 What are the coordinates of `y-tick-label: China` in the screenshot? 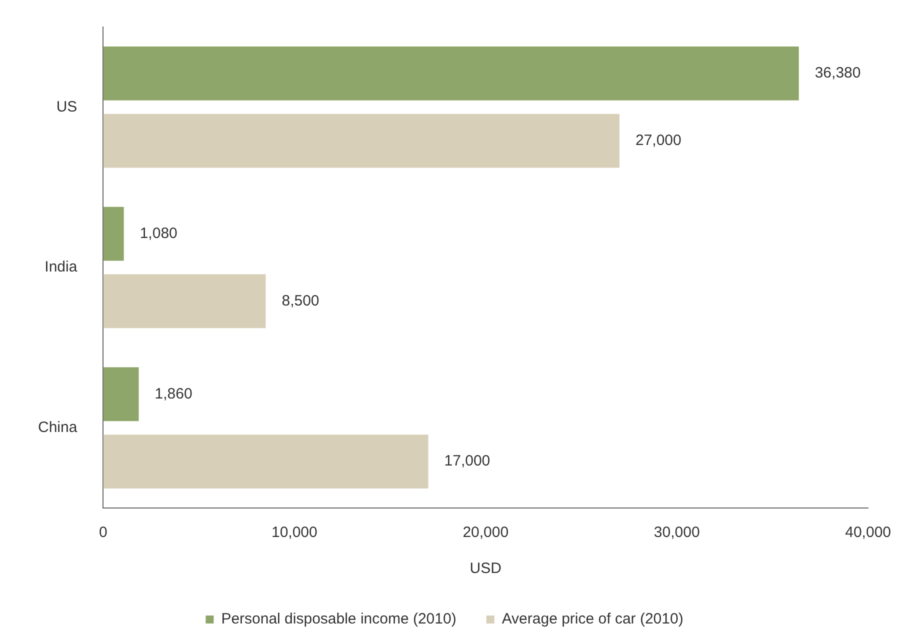 It's located at (58, 427).